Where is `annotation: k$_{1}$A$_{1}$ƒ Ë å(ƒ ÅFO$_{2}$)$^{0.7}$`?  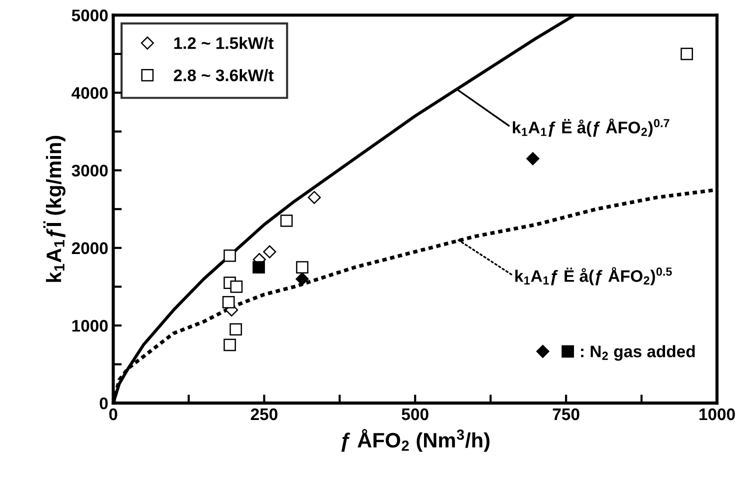 annotation: k$_{1}$A$_{1}$ƒ Ë å(ƒ ÅFO$_{2}$)$^{0.7}$ is located at coordinates (591, 127).